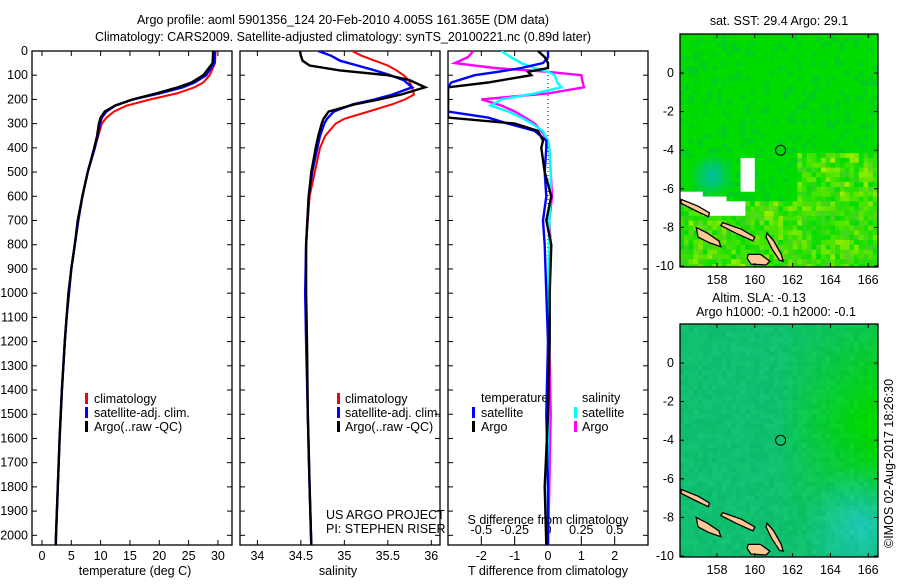 This screenshot has height=585, width=900. Describe the element at coordinates (868, 280) in the screenshot. I see `lon-tick-label: 166` at that location.